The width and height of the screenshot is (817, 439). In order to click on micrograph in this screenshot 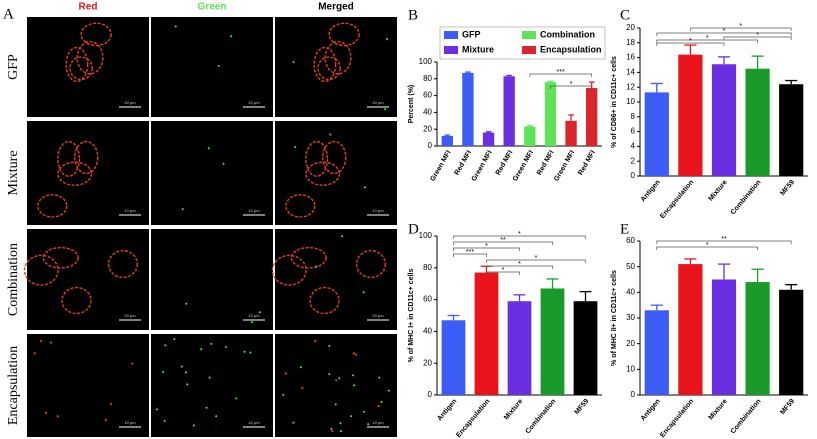, I will do `click(336, 385)`.